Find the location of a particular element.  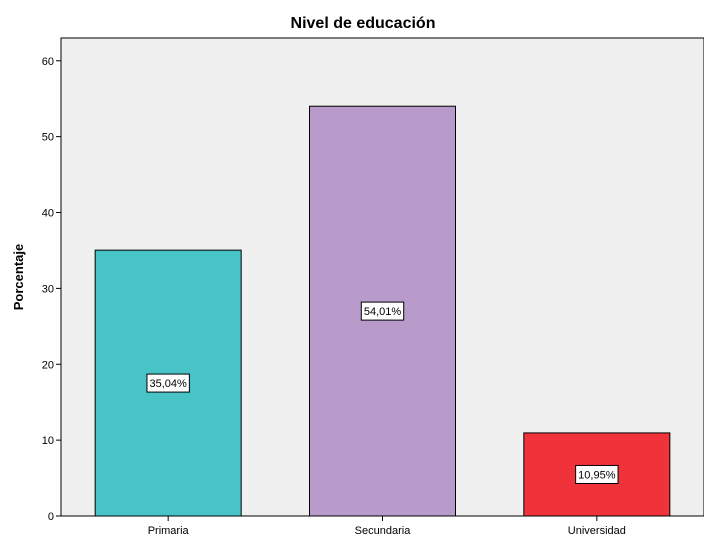

chart-title: Nivel de educación is located at coordinates (363, 23).